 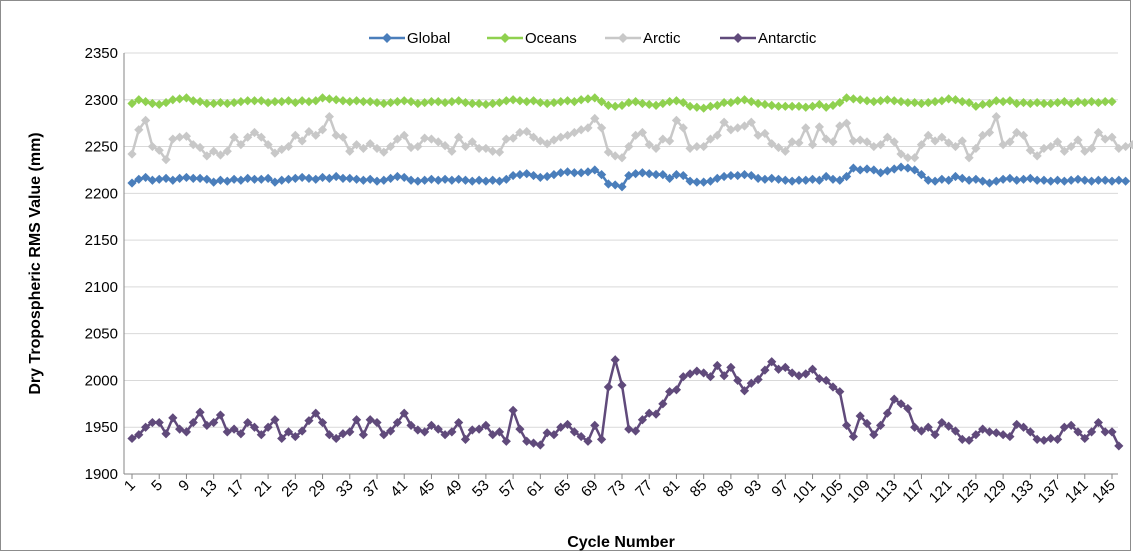 What do you see at coordinates (428, 38) in the screenshot?
I see `legend-label: Global` at bounding box center [428, 38].